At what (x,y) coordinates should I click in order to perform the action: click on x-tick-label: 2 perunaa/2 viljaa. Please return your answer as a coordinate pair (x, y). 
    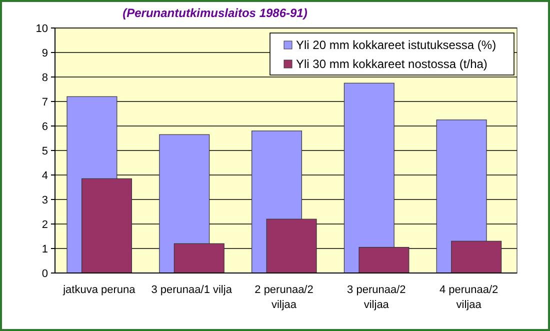
    Looking at the image, I should click on (284, 297).